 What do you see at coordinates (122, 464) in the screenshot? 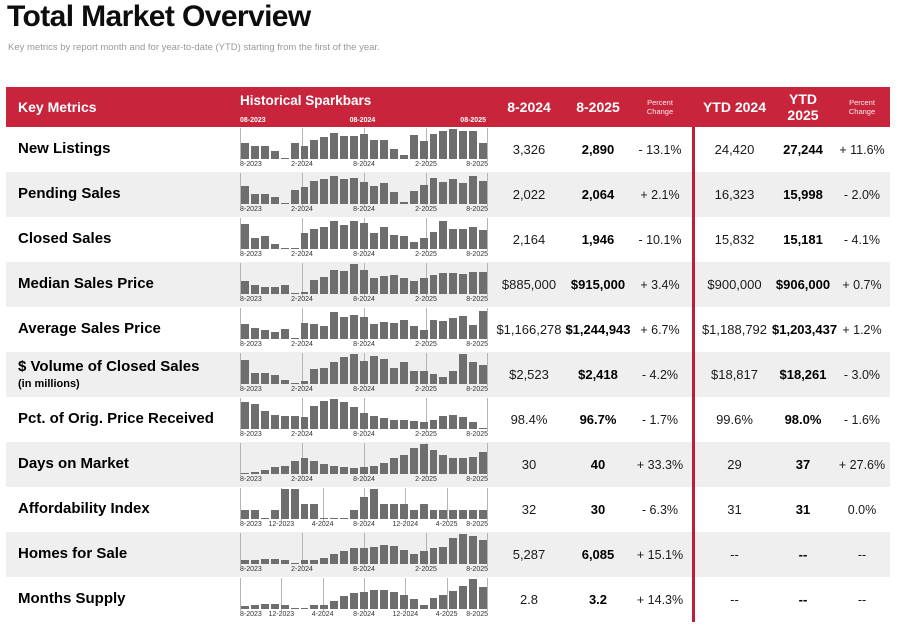
I see `metric-cell: Days on Market` at bounding box center [122, 464].